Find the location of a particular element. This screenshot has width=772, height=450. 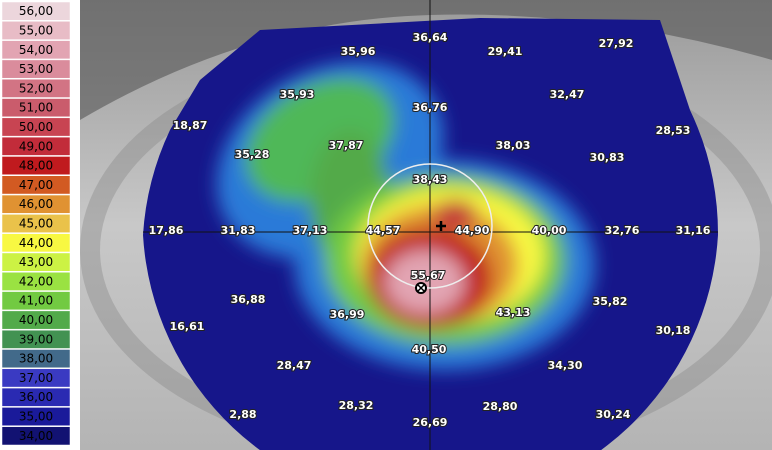

scale-label: 54,00 is located at coordinates (36, 50).